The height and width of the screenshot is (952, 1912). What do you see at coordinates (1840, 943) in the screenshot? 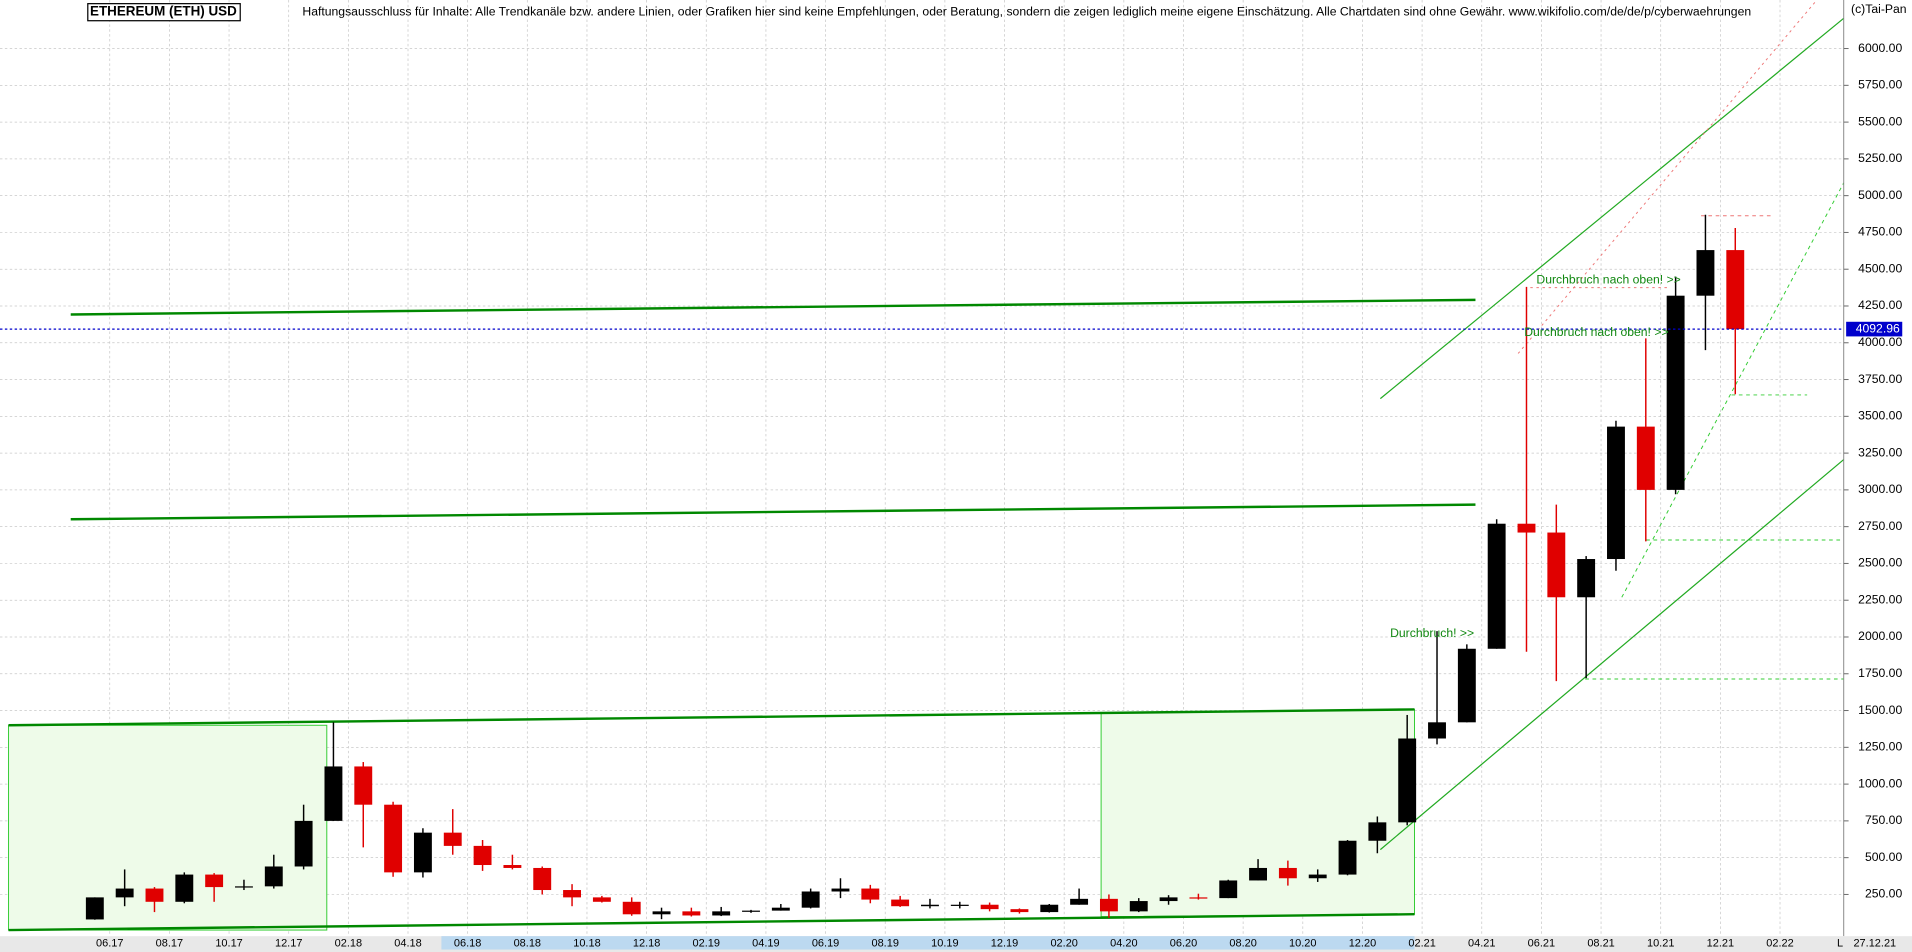
I see `scale-label: L` at bounding box center [1840, 943].